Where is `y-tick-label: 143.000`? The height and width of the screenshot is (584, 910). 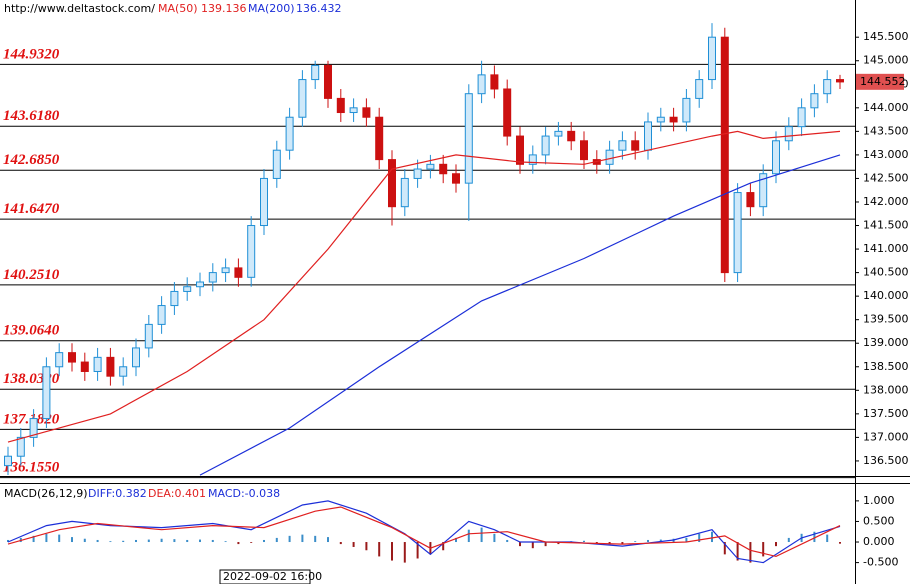
y-tick-label: 143.000 is located at coordinates (886, 154).